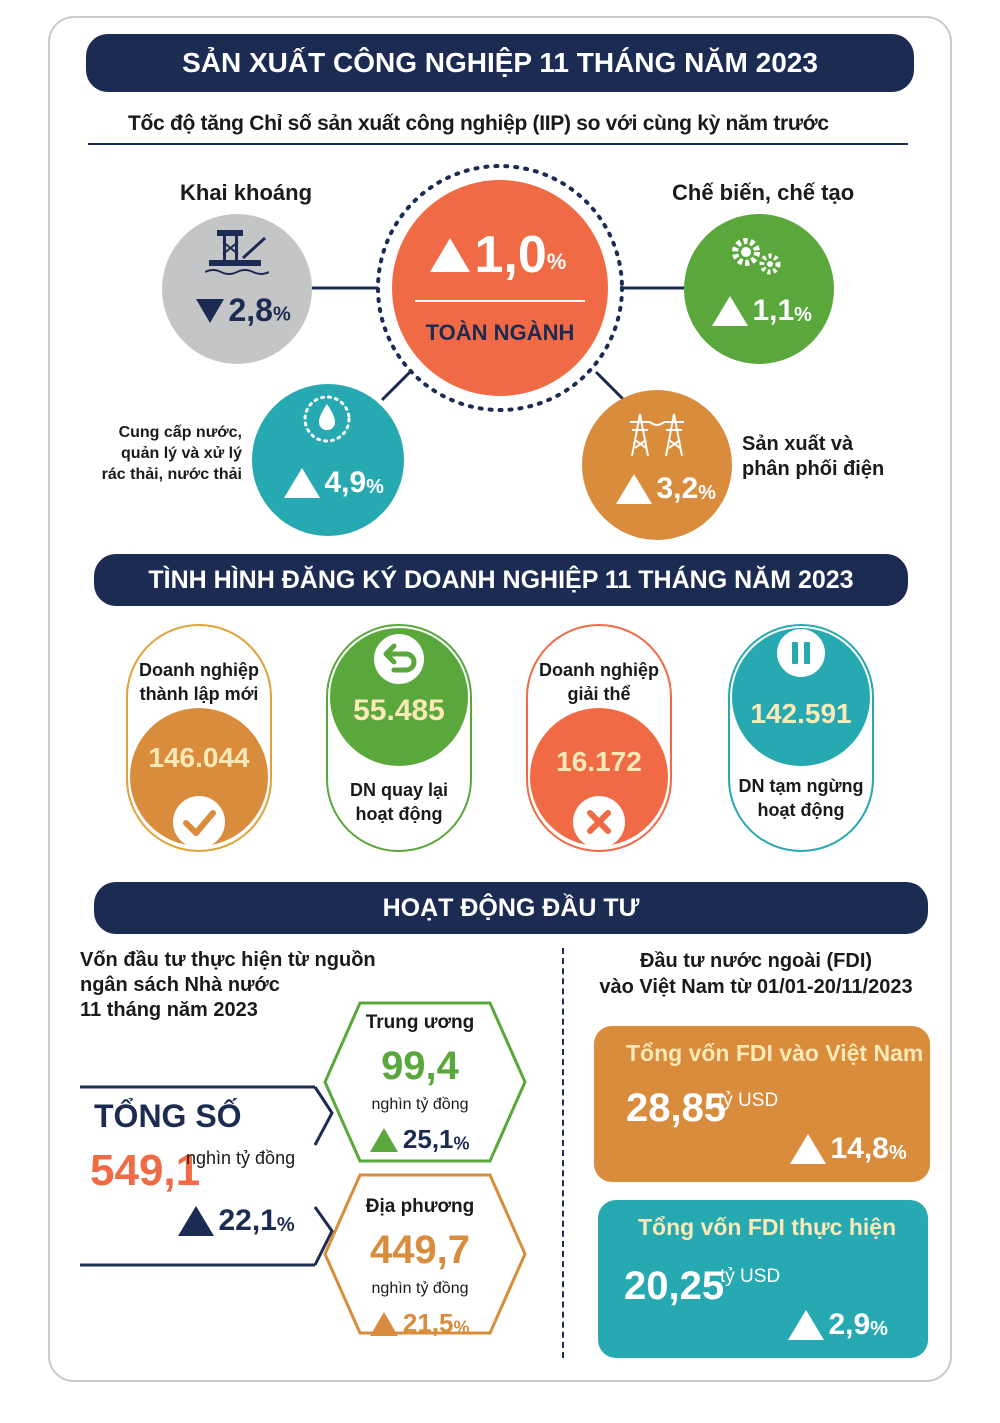  Describe the element at coordinates (303, 1168) in the screenshot. I see `budget-diagram` at that location.